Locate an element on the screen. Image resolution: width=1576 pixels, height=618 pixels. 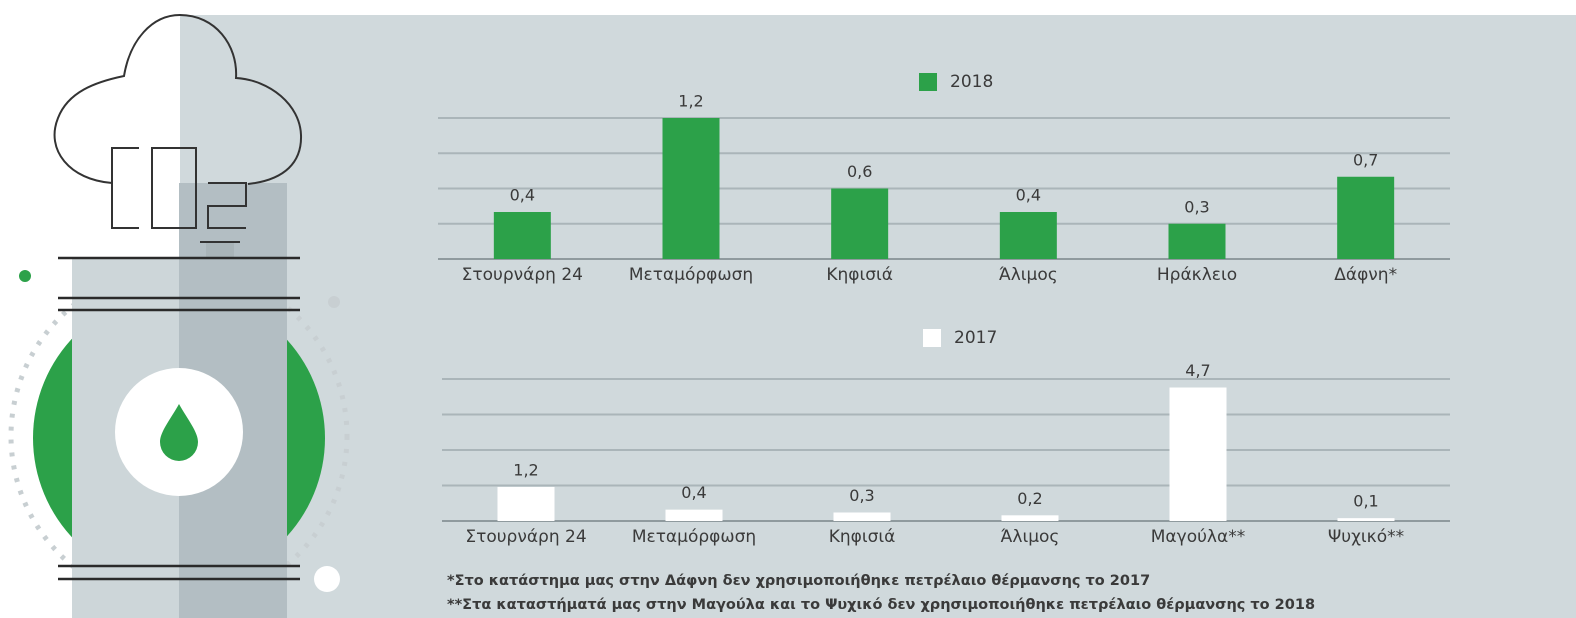
value-label: 4,7 is located at coordinates (1197, 370).